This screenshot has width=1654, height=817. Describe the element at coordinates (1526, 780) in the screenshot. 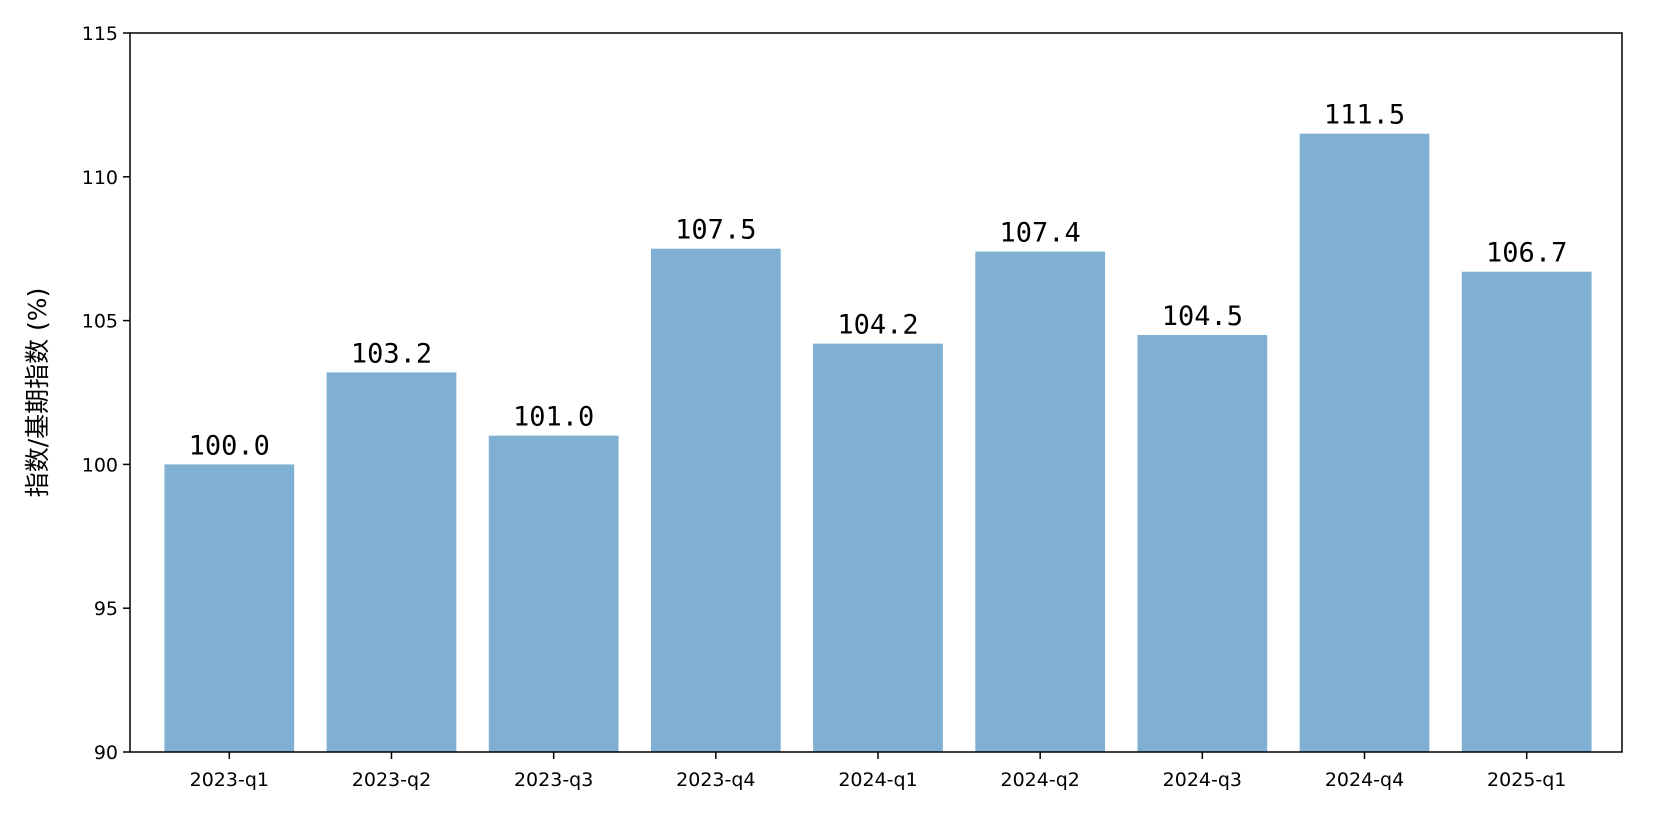

I see `x-tick-label: 2025-q1` at that location.